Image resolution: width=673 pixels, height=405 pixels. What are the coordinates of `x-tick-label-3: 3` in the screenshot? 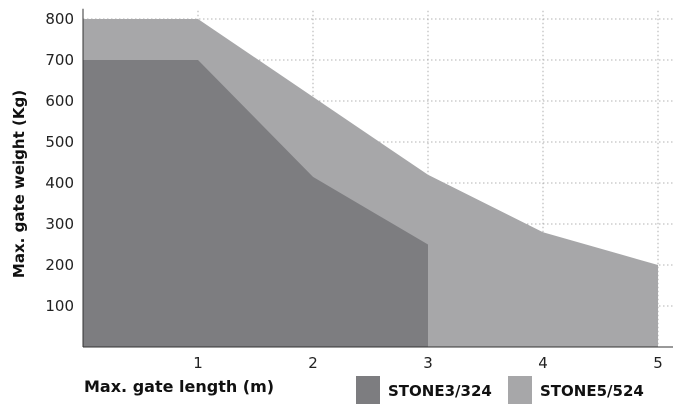 It's located at (428, 363).